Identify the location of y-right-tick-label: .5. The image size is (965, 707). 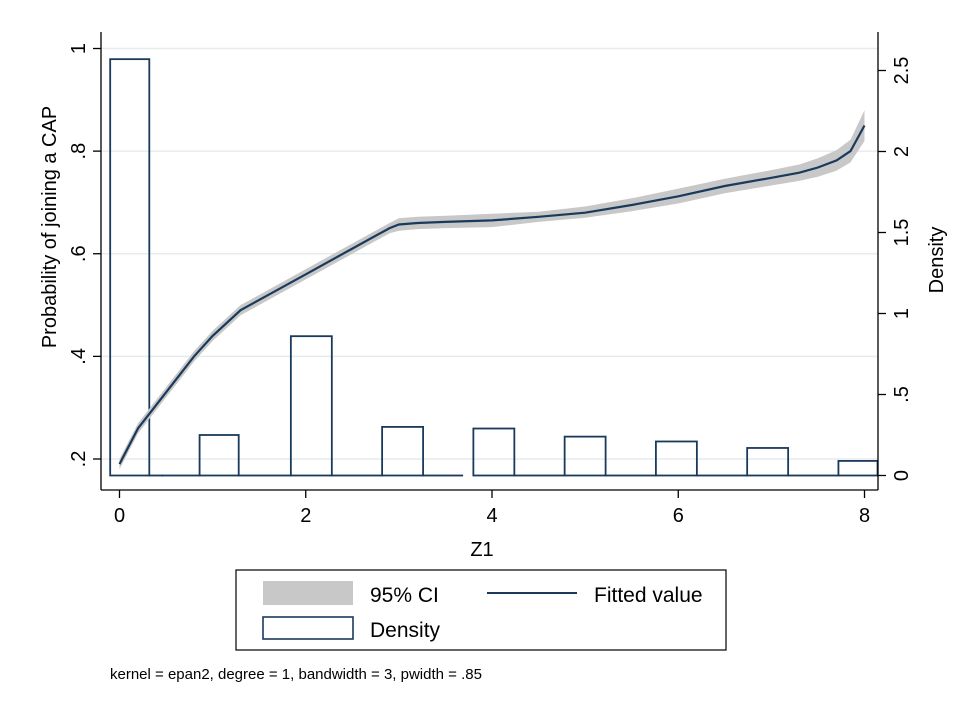
(902, 394).